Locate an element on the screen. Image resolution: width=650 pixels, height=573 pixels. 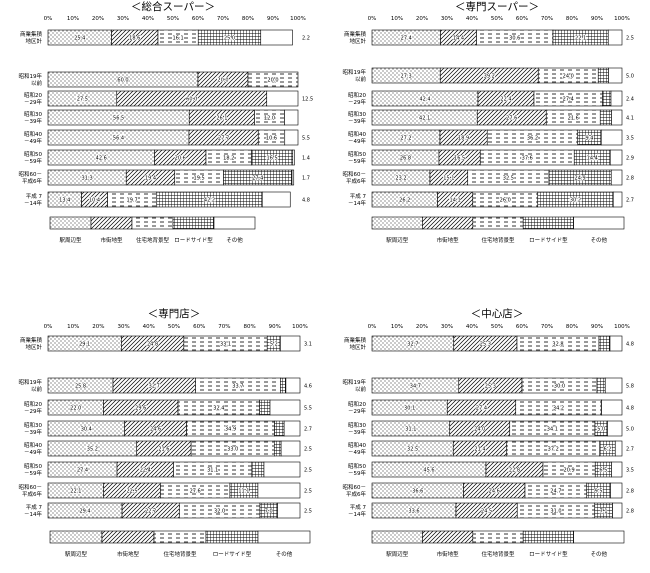
legend-label: 市街地型 is located at coordinates (448, 240).